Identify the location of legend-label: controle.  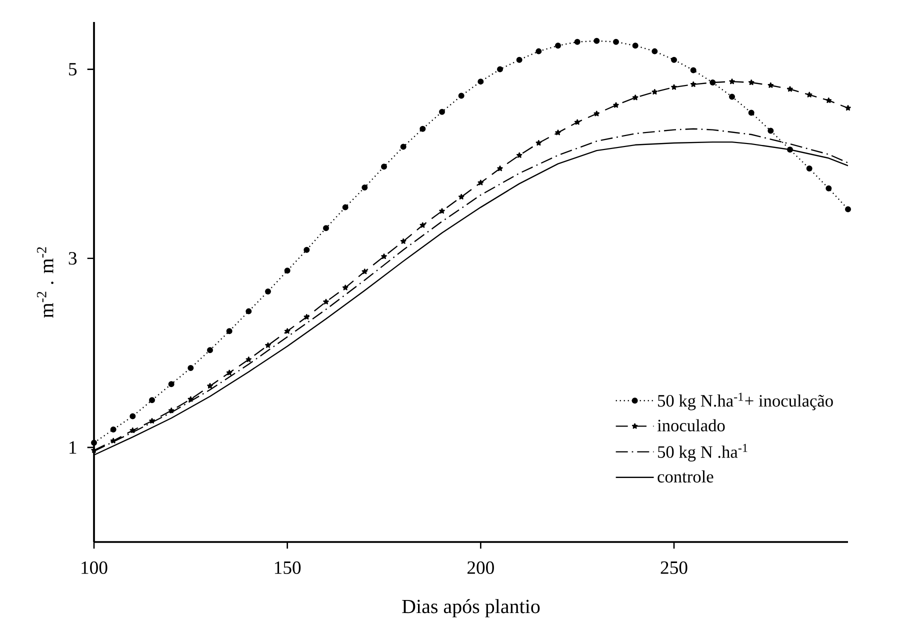
(686, 476).